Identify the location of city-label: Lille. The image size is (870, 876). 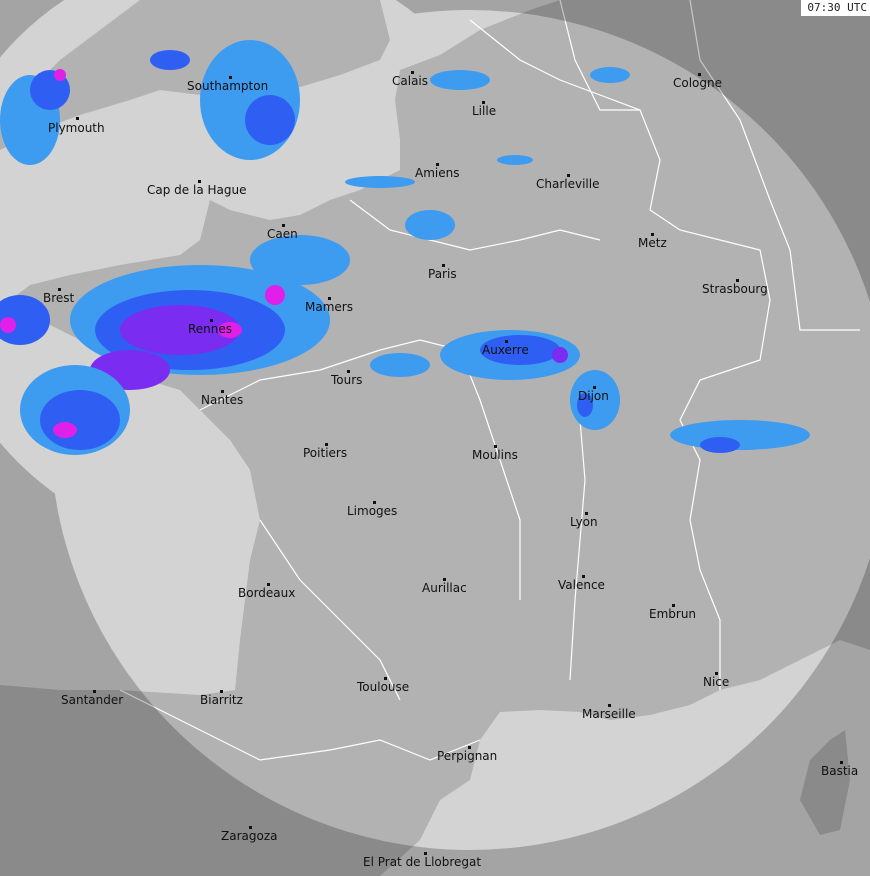
(484, 111).